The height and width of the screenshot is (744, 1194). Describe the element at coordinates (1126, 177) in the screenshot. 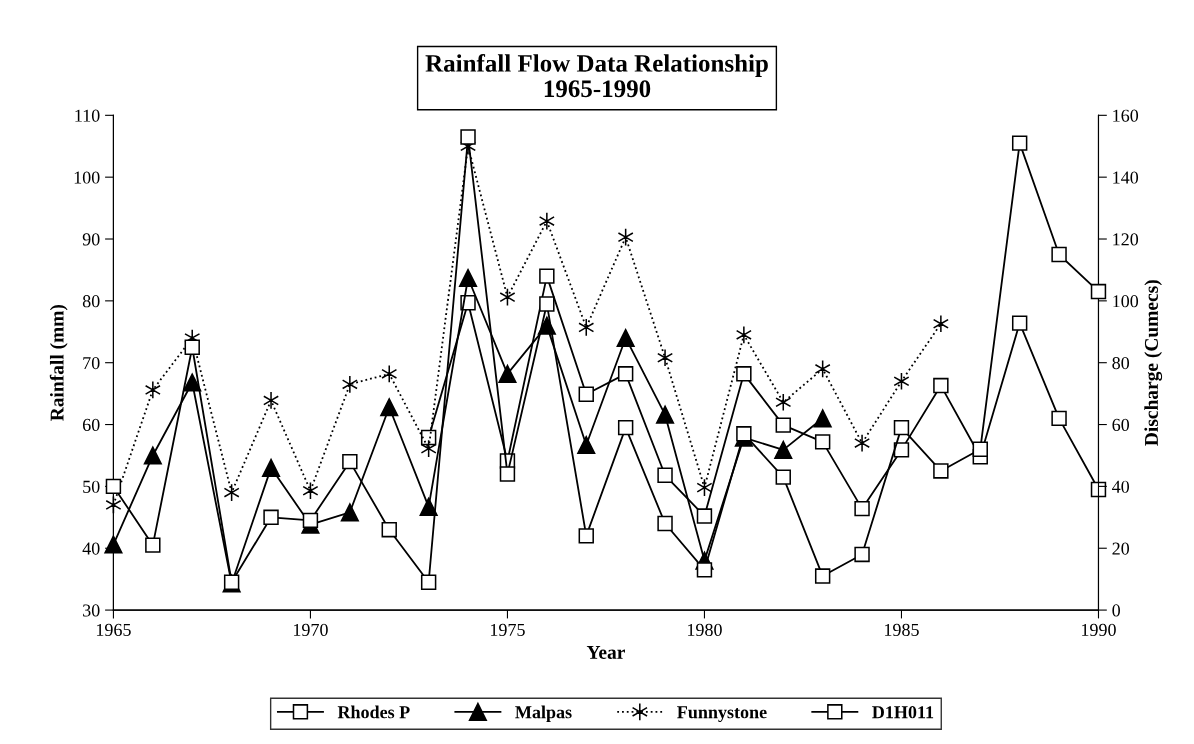

I see `y2-tick-label: 140` at that location.